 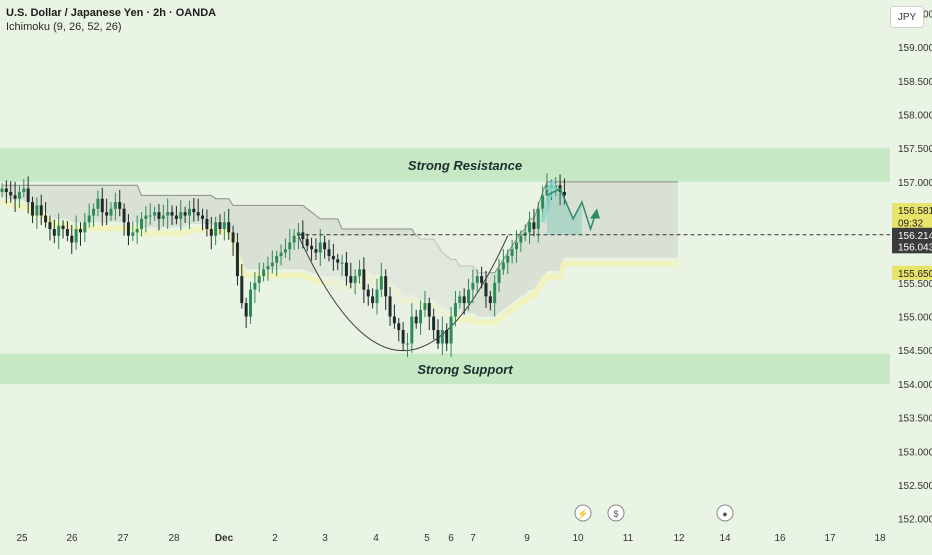 I want to click on time-tick-label: 28, so click(x=174, y=538).